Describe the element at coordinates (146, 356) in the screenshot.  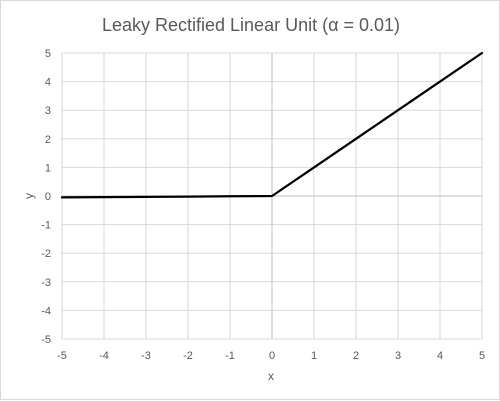
I see `x-tick-label: -3` at that location.